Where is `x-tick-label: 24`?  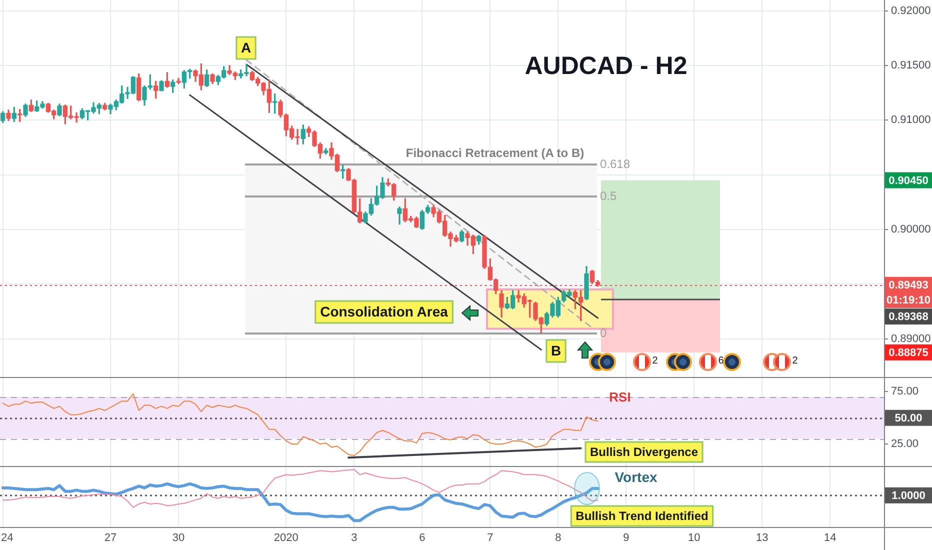 x-tick-label: 24 is located at coordinates (7, 538).